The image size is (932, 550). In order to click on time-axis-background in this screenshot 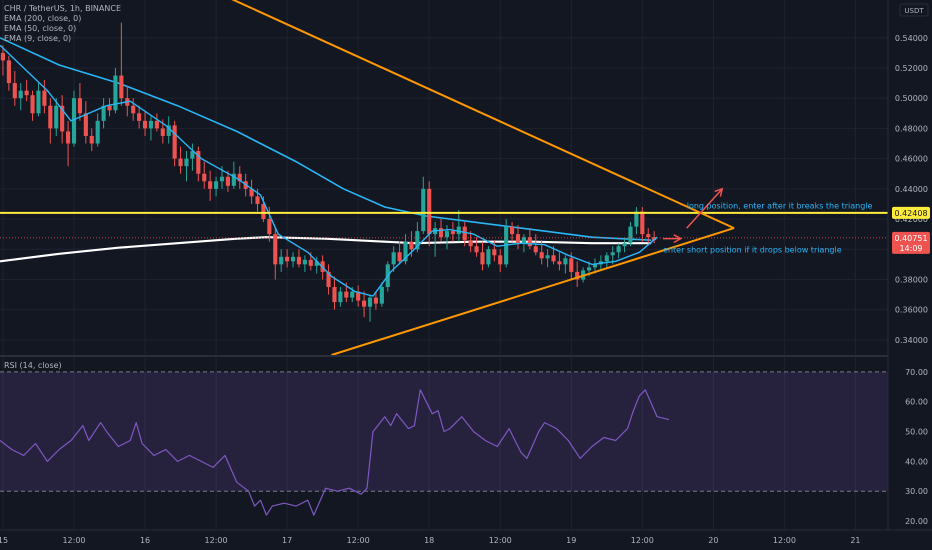, I will do `click(466, 540)`.